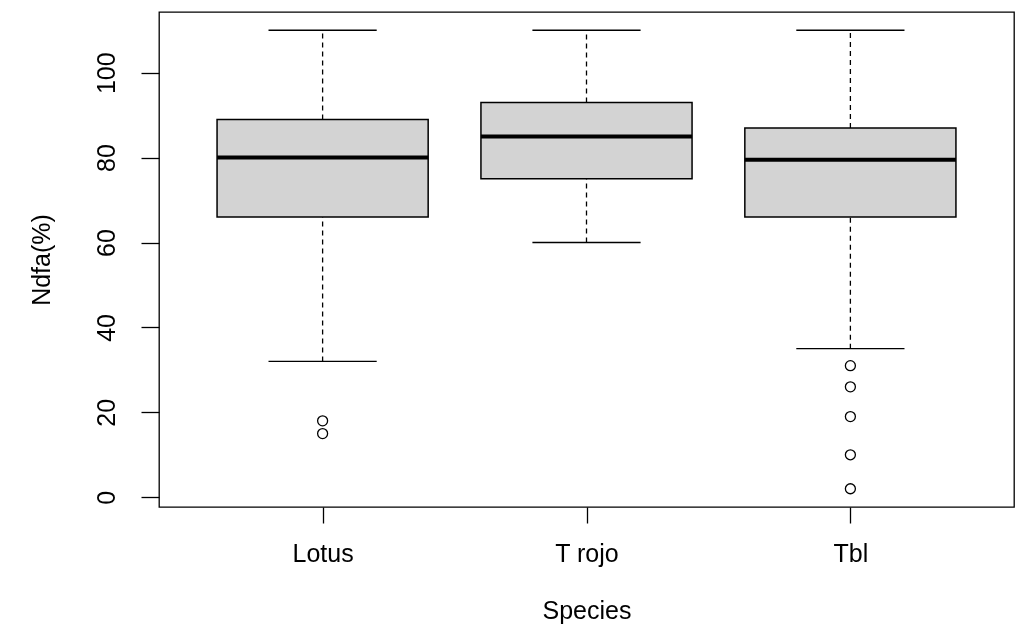  Describe the element at coordinates (105, 243) in the screenshot. I see `y-tick-label: 60` at that location.